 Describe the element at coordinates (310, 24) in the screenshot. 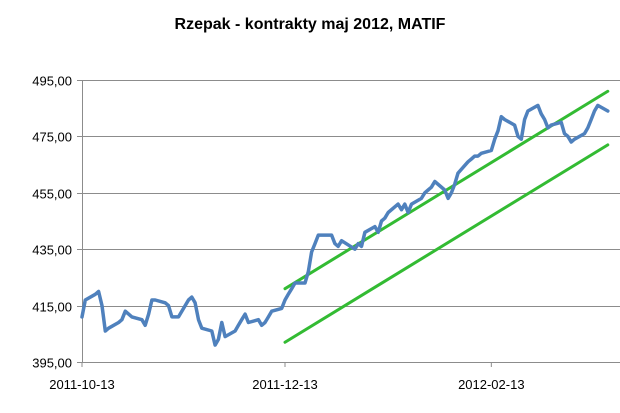

I see `chart-title: Rzepak - kontrakty maj 2012, MATIF` at that location.